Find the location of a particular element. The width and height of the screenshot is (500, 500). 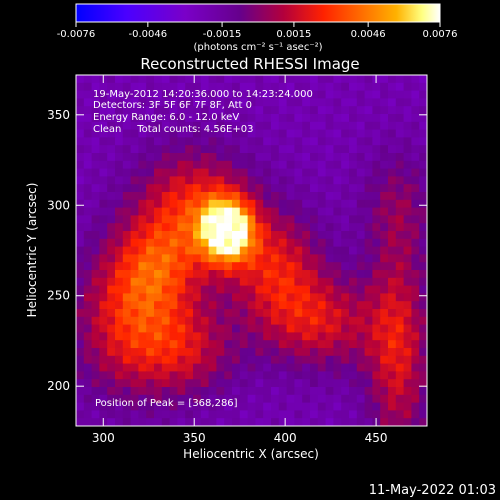

peak-position-label: Position of Peak = [368,286] is located at coordinates (166, 403).